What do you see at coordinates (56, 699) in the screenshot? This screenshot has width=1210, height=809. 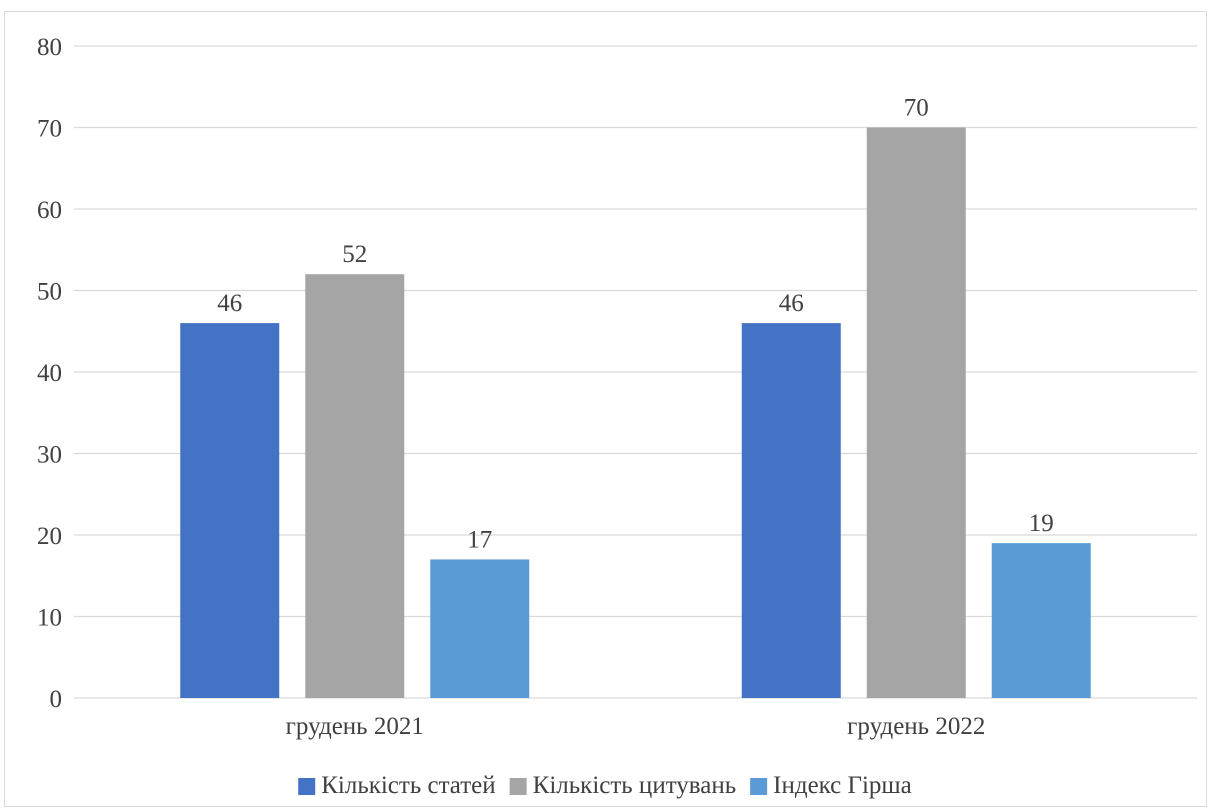 I see `y-tick-label-0: 0` at bounding box center [56, 699].